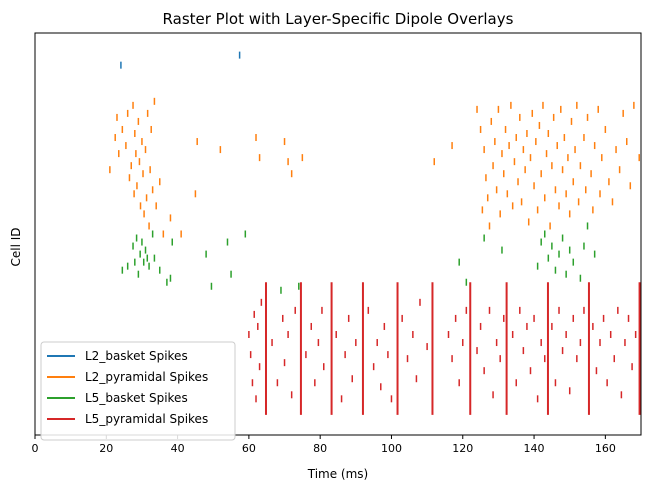  Describe the element at coordinates (249, 448) in the screenshot. I see `x-tick-label: 60` at that location.